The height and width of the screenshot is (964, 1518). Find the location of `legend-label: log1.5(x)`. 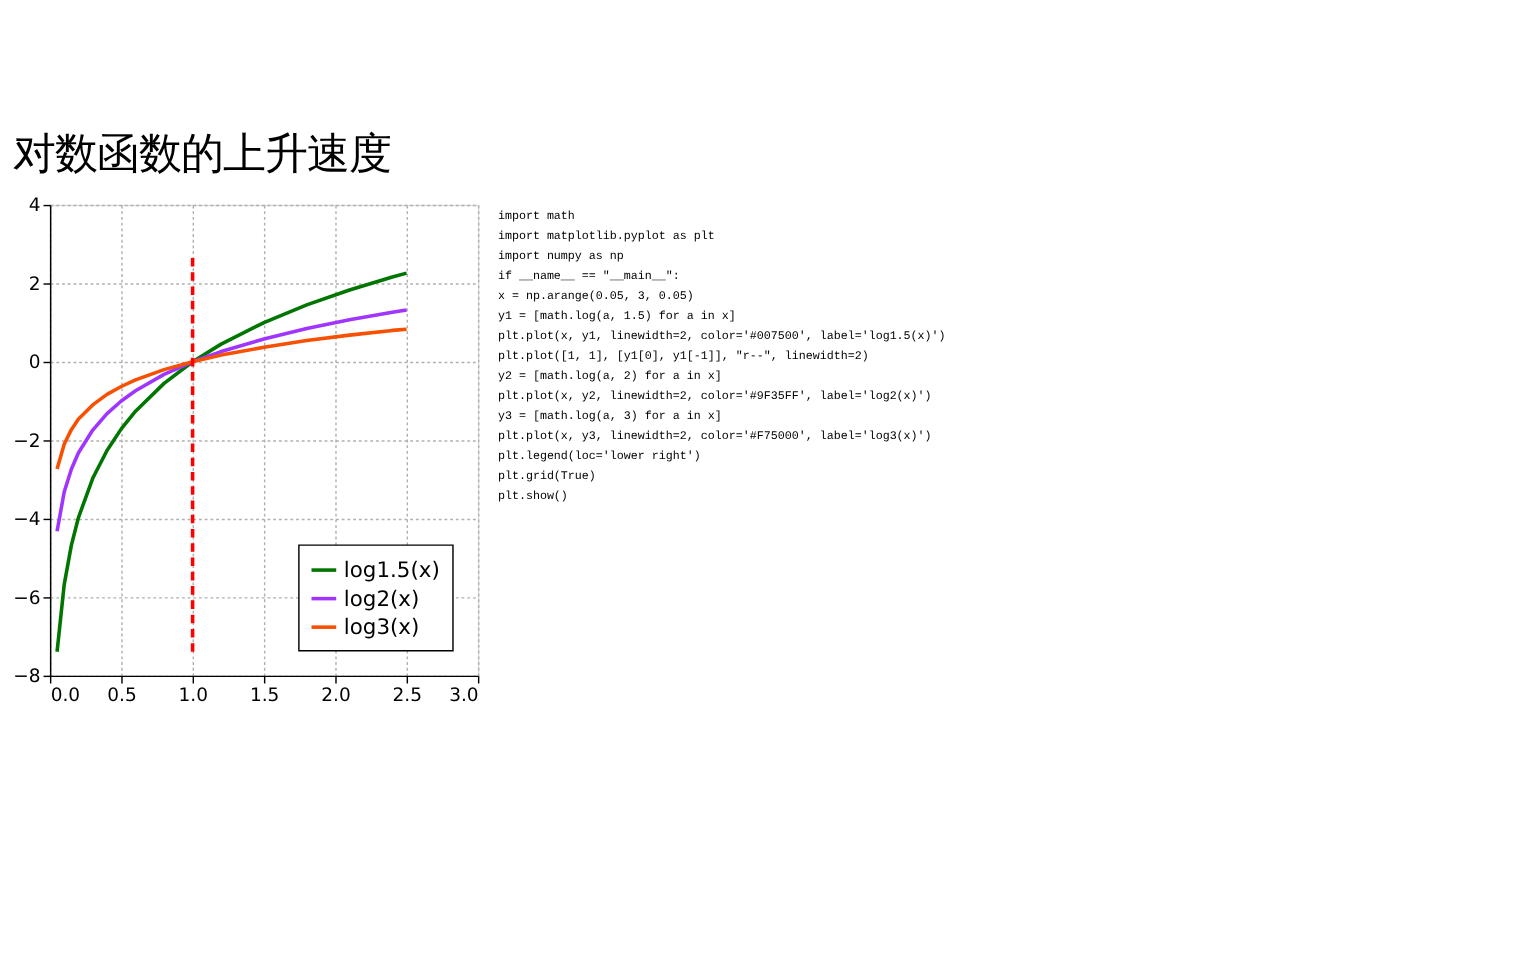

legend-label: log1.5(x) is located at coordinates (391, 570).